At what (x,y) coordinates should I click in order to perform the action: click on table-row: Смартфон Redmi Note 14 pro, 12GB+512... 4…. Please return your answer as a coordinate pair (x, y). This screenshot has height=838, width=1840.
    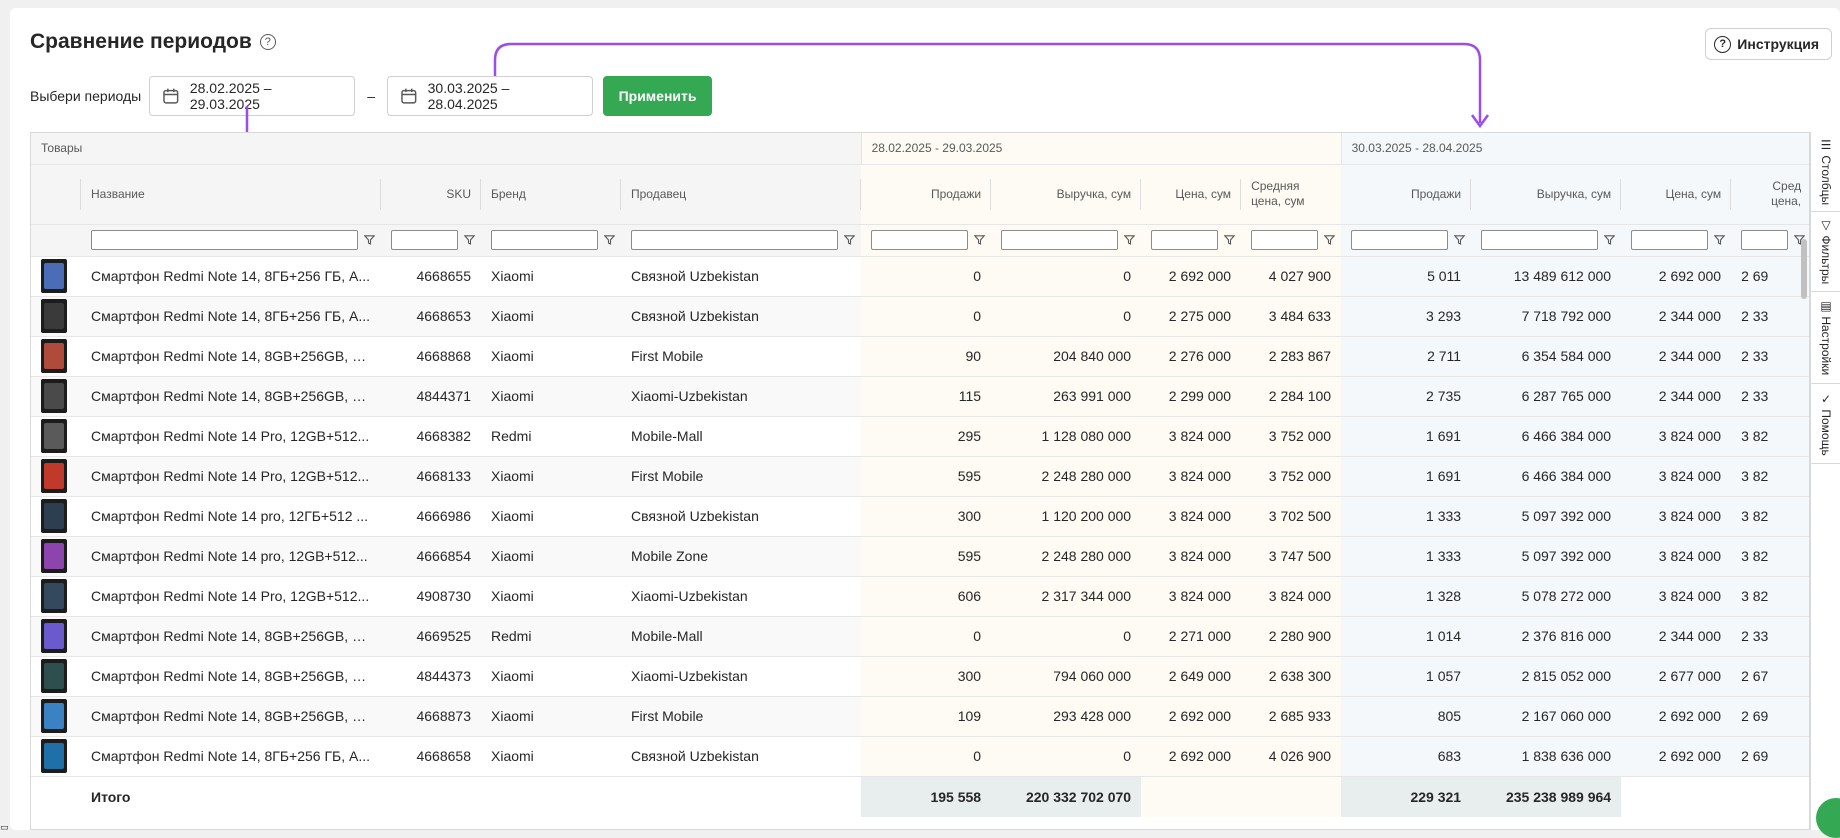
    Looking at the image, I should click on (920, 556).